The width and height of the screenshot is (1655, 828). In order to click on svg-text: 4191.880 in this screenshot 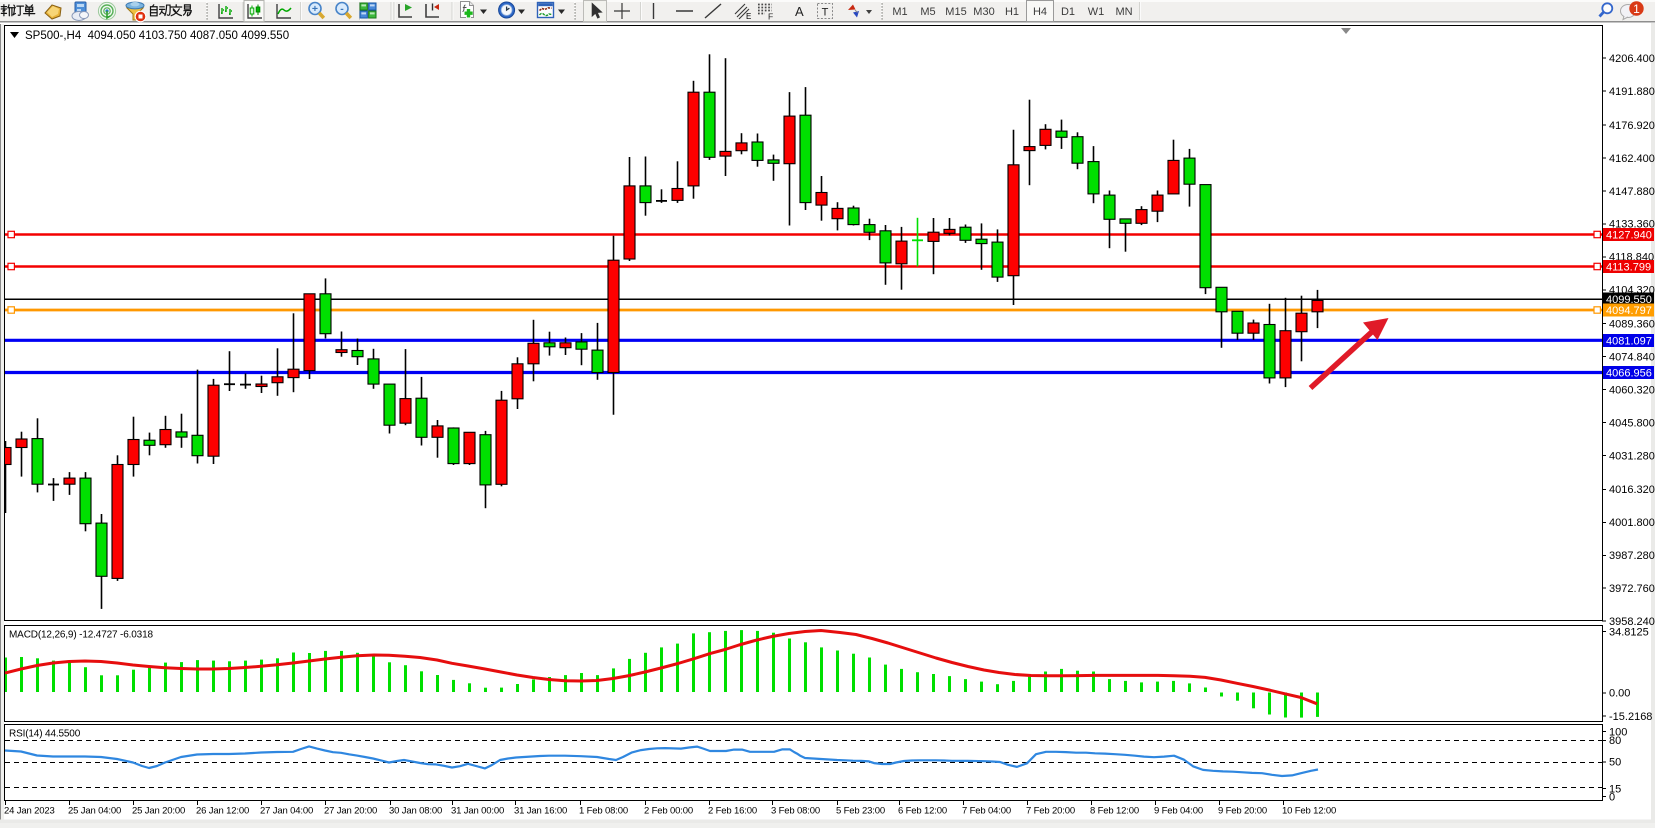, I will do `click(1632, 92)`.